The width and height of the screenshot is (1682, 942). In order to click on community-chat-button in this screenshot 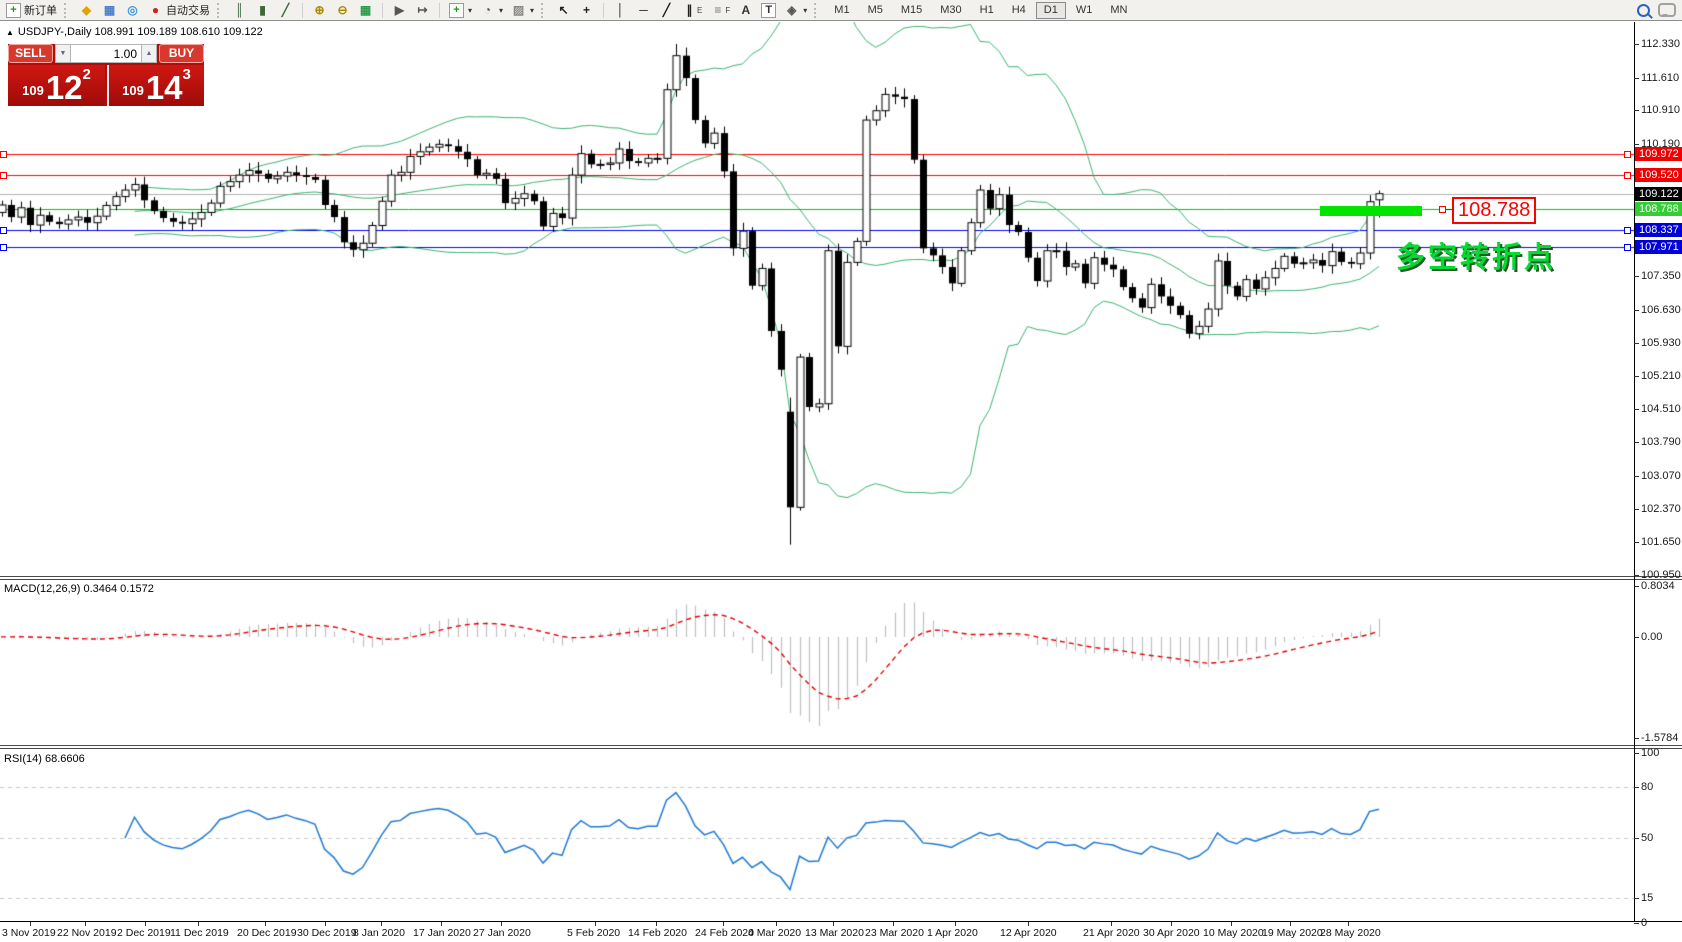, I will do `click(1667, 10)`.